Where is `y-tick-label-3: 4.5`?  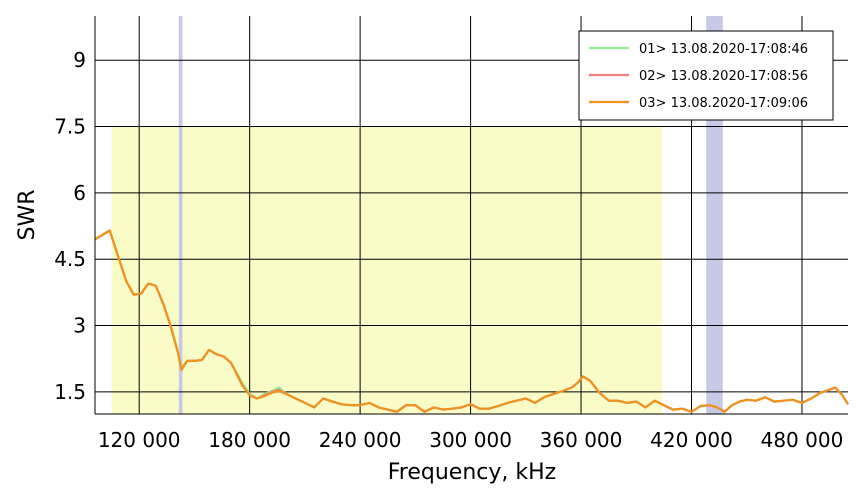
y-tick-label-3: 4.5 is located at coordinates (70, 259).